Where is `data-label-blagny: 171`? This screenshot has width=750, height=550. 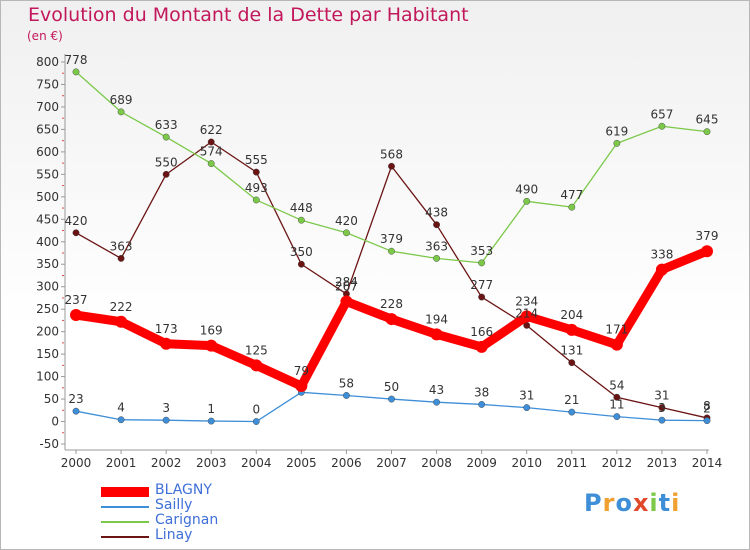 data-label-blagny: 171 is located at coordinates (616, 330).